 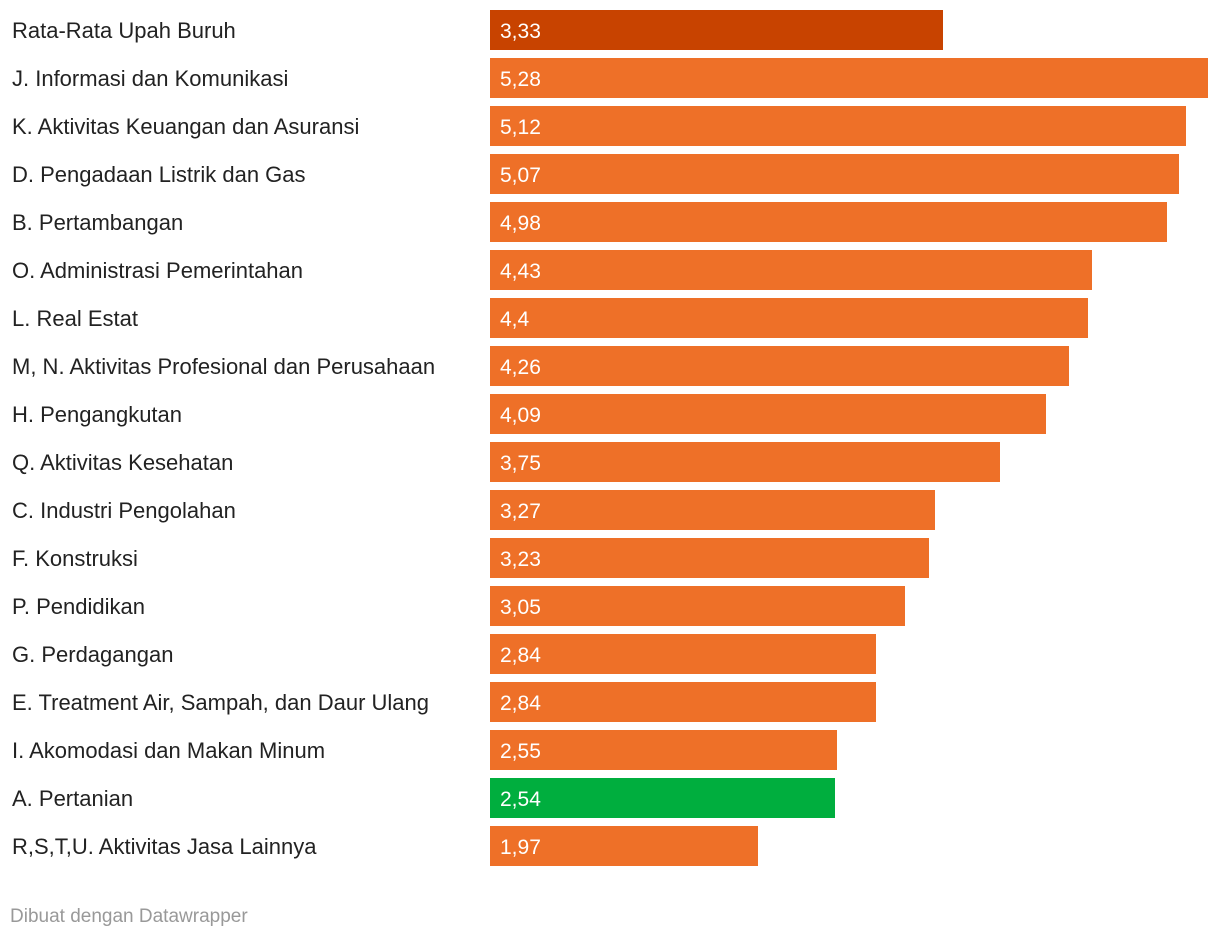 What do you see at coordinates (683, 654) in the screenshot?
I see `bar-g-perdagangan` at bounding box center [683, 654].